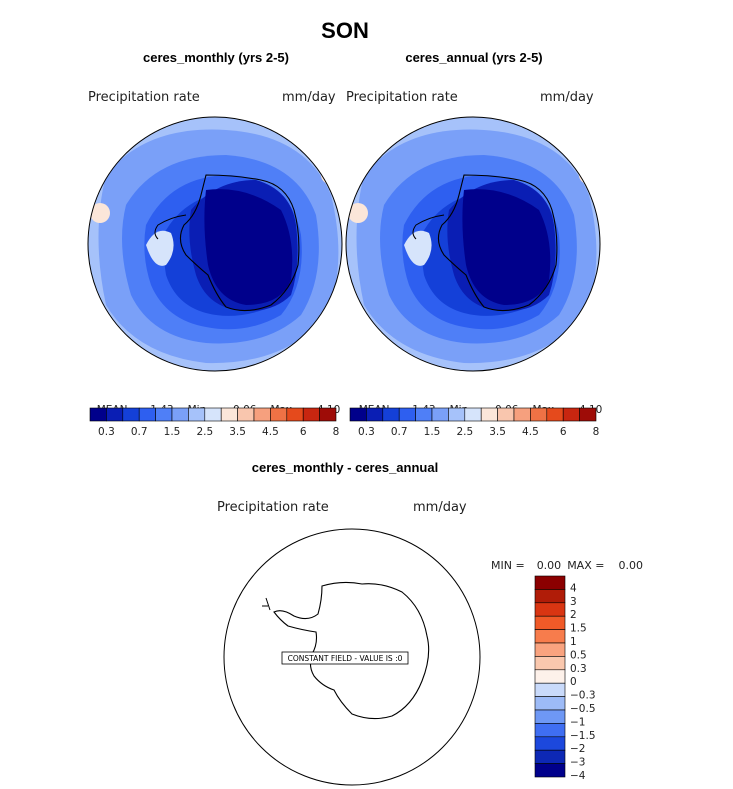 The width and height of the screenshot is (733, 789). I want to click on colorbar-right: 0.3 0.7 1.5 2.5 3.5 4.5 6 8, so click(474, 422).